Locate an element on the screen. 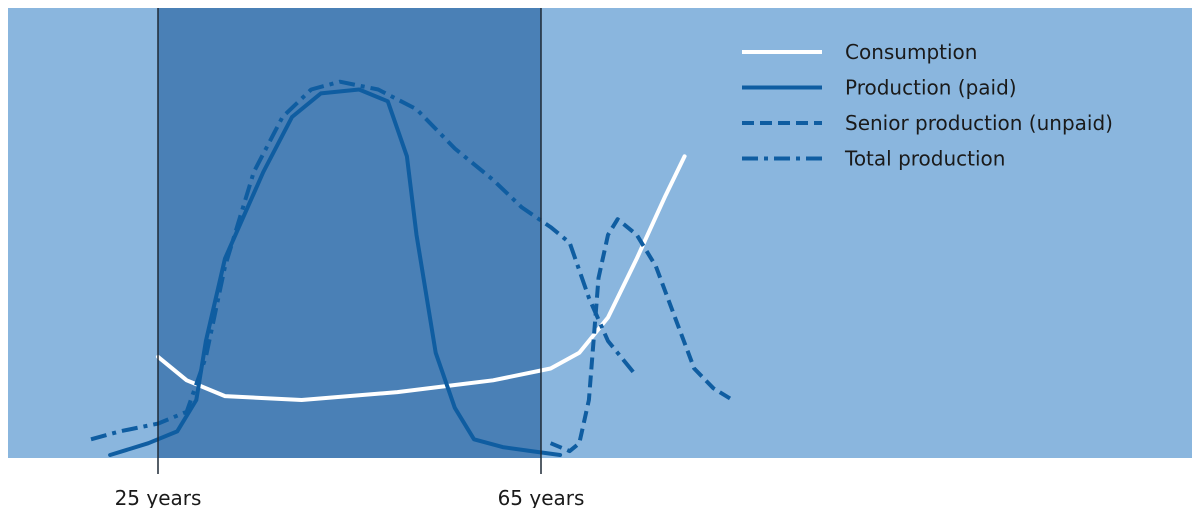 The image size is (1192, 508). legend-label: Total production is located at coordinates (924, 159).